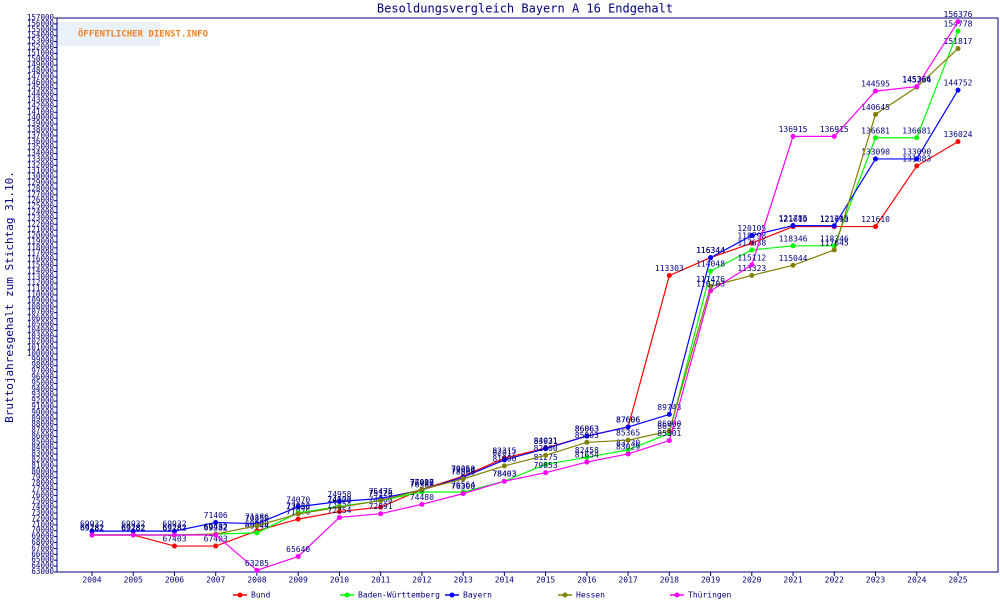 This screenshot has width=1000, height=600. What do you see at coordinates (174, 580) in the screenshot?
I see `x-tick-label: 2006` at bounding box center [174, 580].